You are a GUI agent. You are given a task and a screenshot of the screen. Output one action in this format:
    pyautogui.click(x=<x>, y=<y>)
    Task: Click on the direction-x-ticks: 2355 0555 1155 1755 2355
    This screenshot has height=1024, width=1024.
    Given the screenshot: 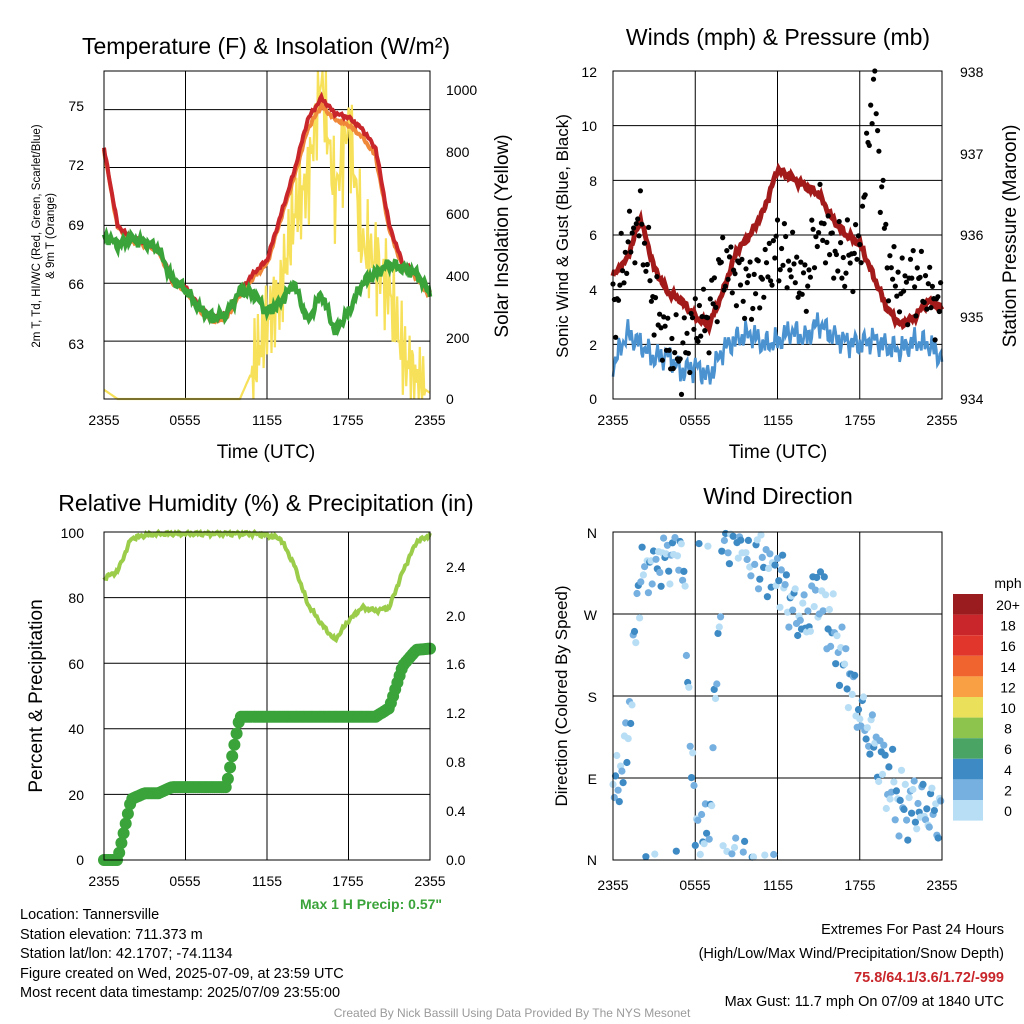 What is the action you would take?
    pyautogui.click(x=777, y=885)
    